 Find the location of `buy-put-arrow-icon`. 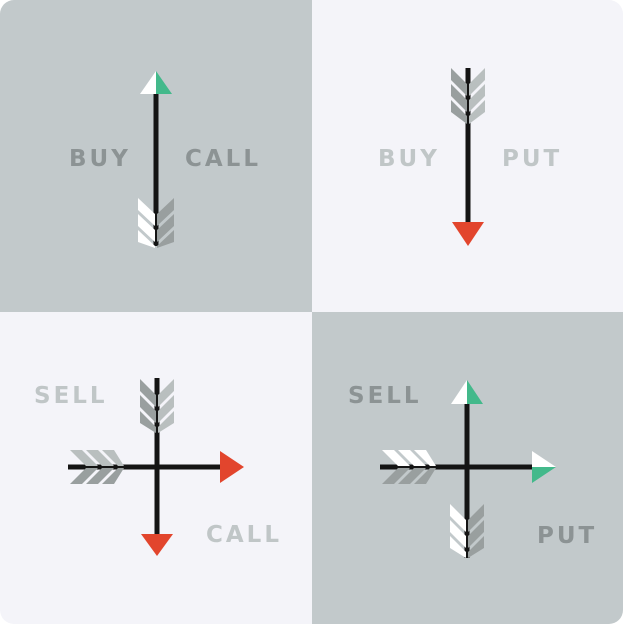

buy-put-arrow-icon is located at coordinates (468, 157).